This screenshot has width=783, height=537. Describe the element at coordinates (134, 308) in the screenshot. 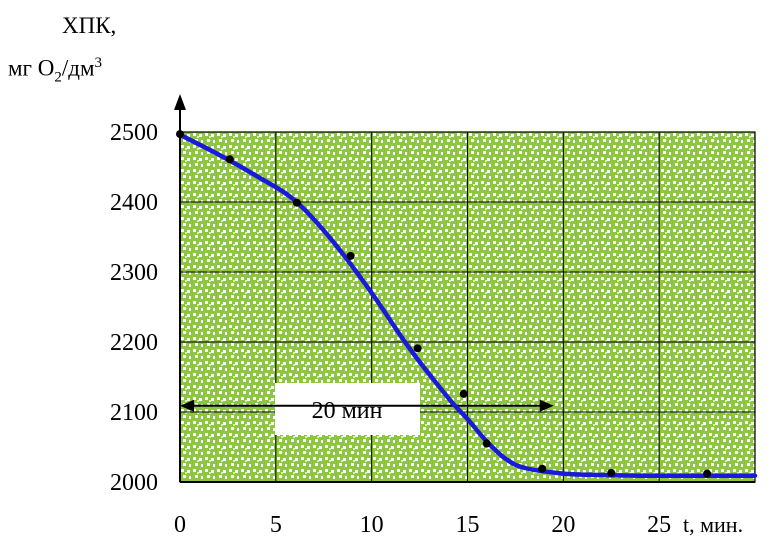

I see `y-tick-labels: 2500 2400 2300 2200 2100 2000` at that location.